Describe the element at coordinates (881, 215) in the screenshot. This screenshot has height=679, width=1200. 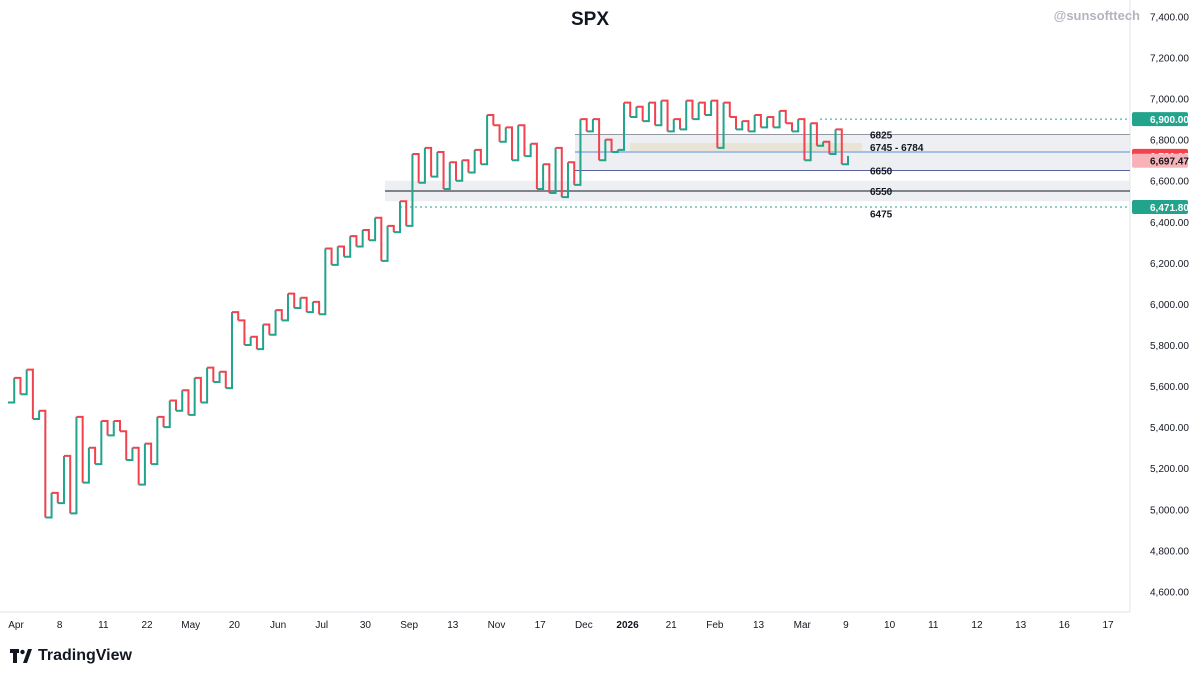
I see `zone-label: 6475` at that location.